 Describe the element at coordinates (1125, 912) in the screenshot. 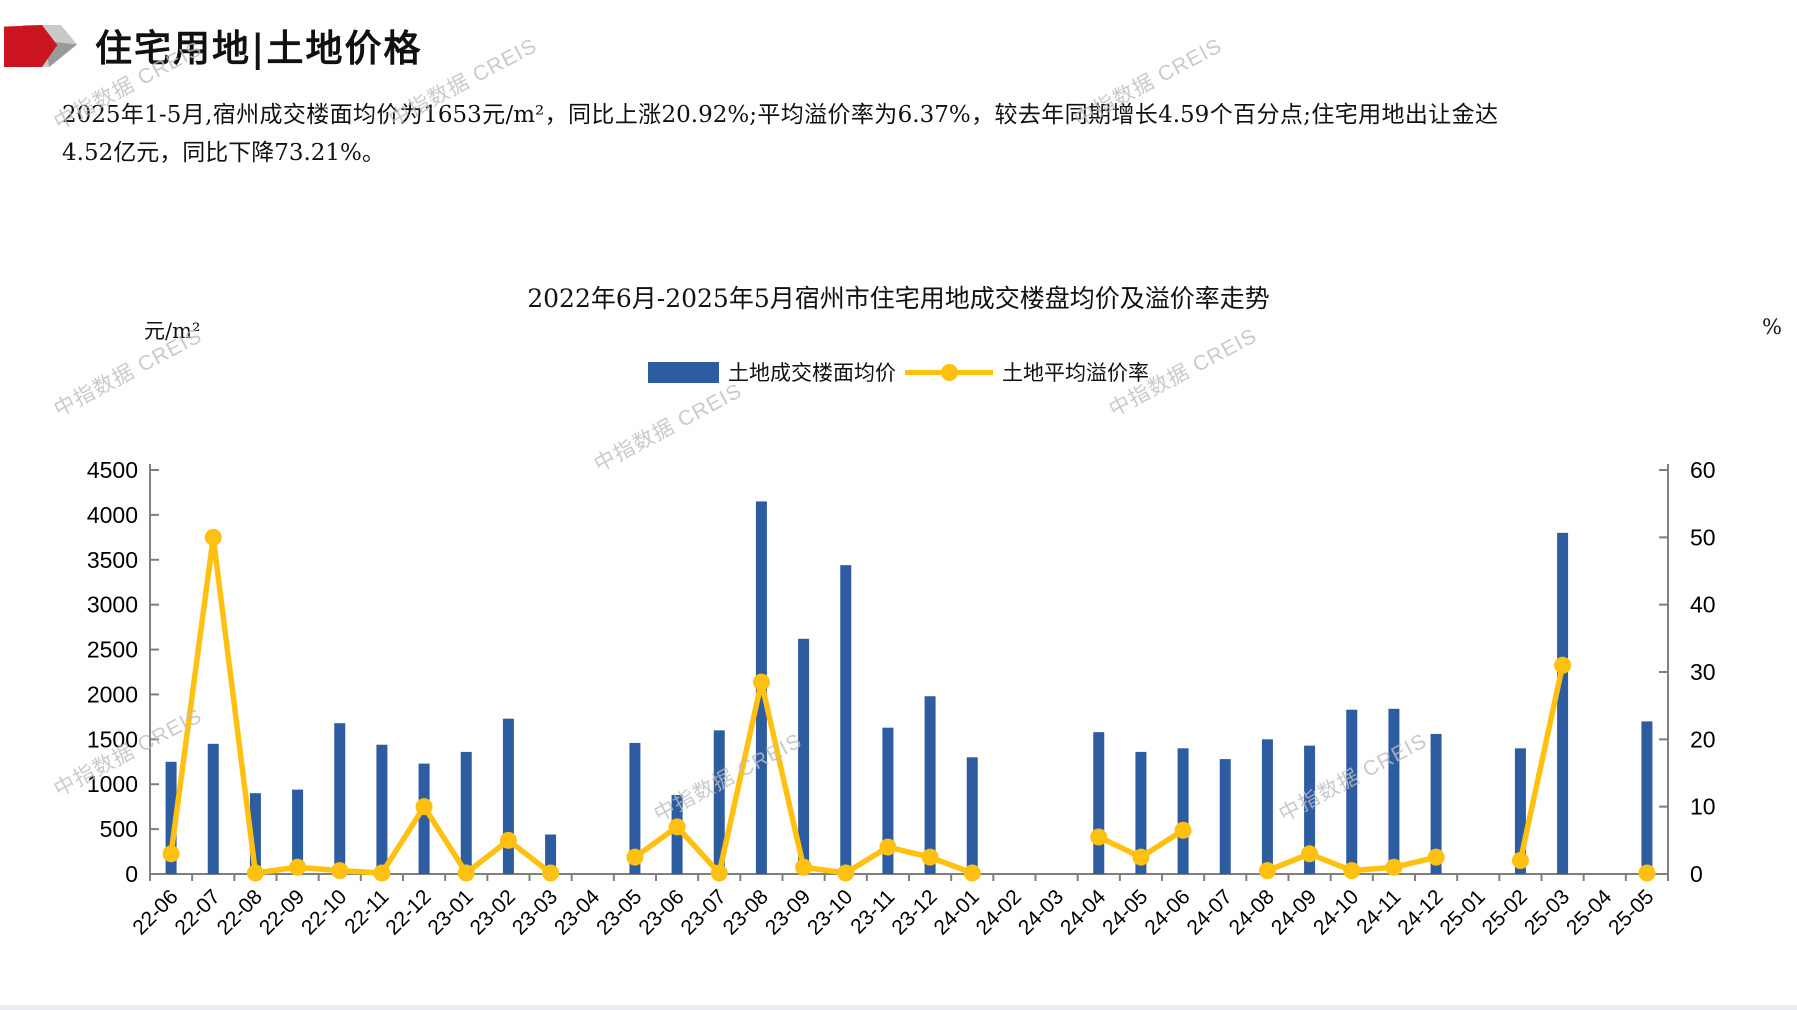

I see `x-tick-label: 24-05` at that location.